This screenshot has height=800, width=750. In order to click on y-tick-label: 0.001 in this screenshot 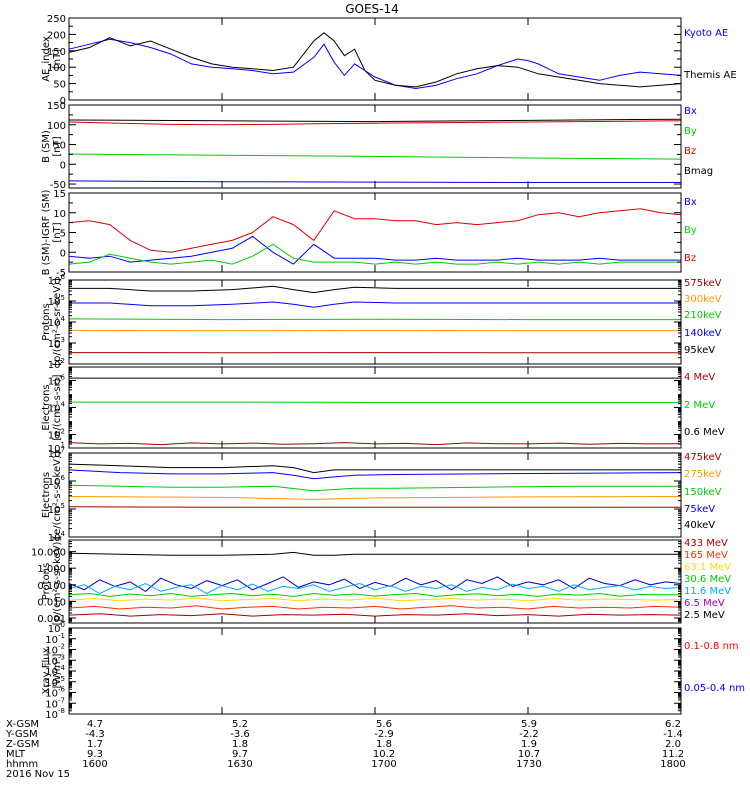, I will do `click(51, 619)`.